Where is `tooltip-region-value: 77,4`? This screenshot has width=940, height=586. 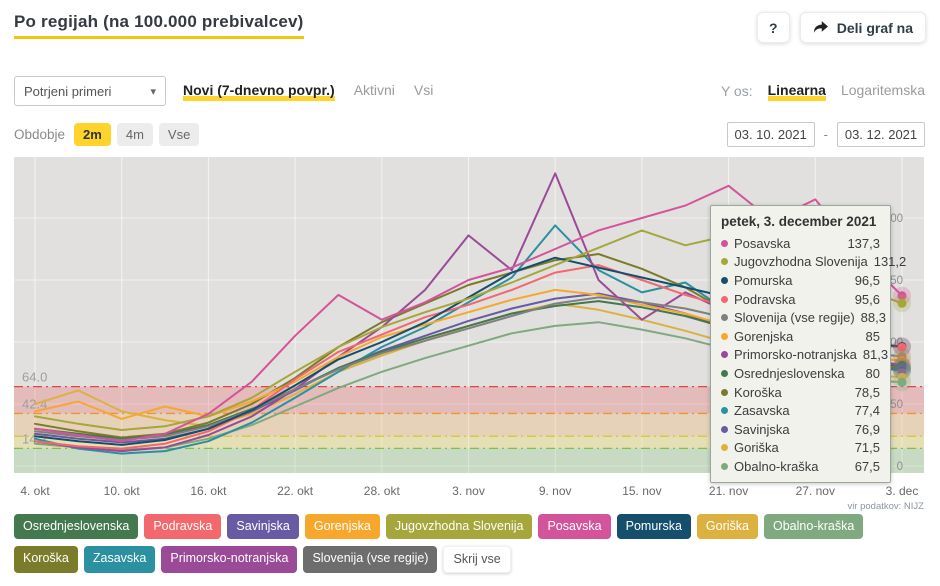 tooltip-region-value: 77,4 is located at coordinates (867, 411).